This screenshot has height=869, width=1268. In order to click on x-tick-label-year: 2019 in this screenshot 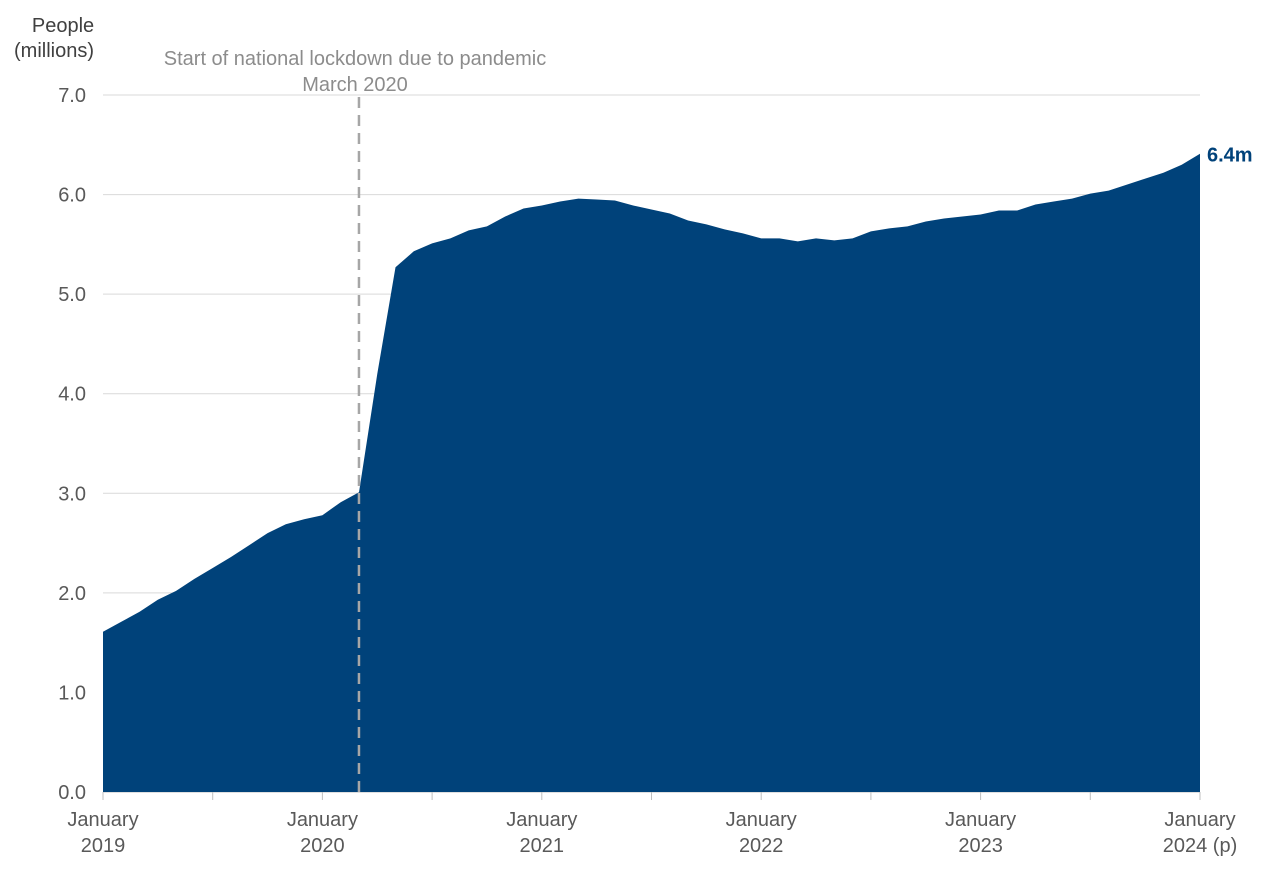, I will do `click(103, 846)`.